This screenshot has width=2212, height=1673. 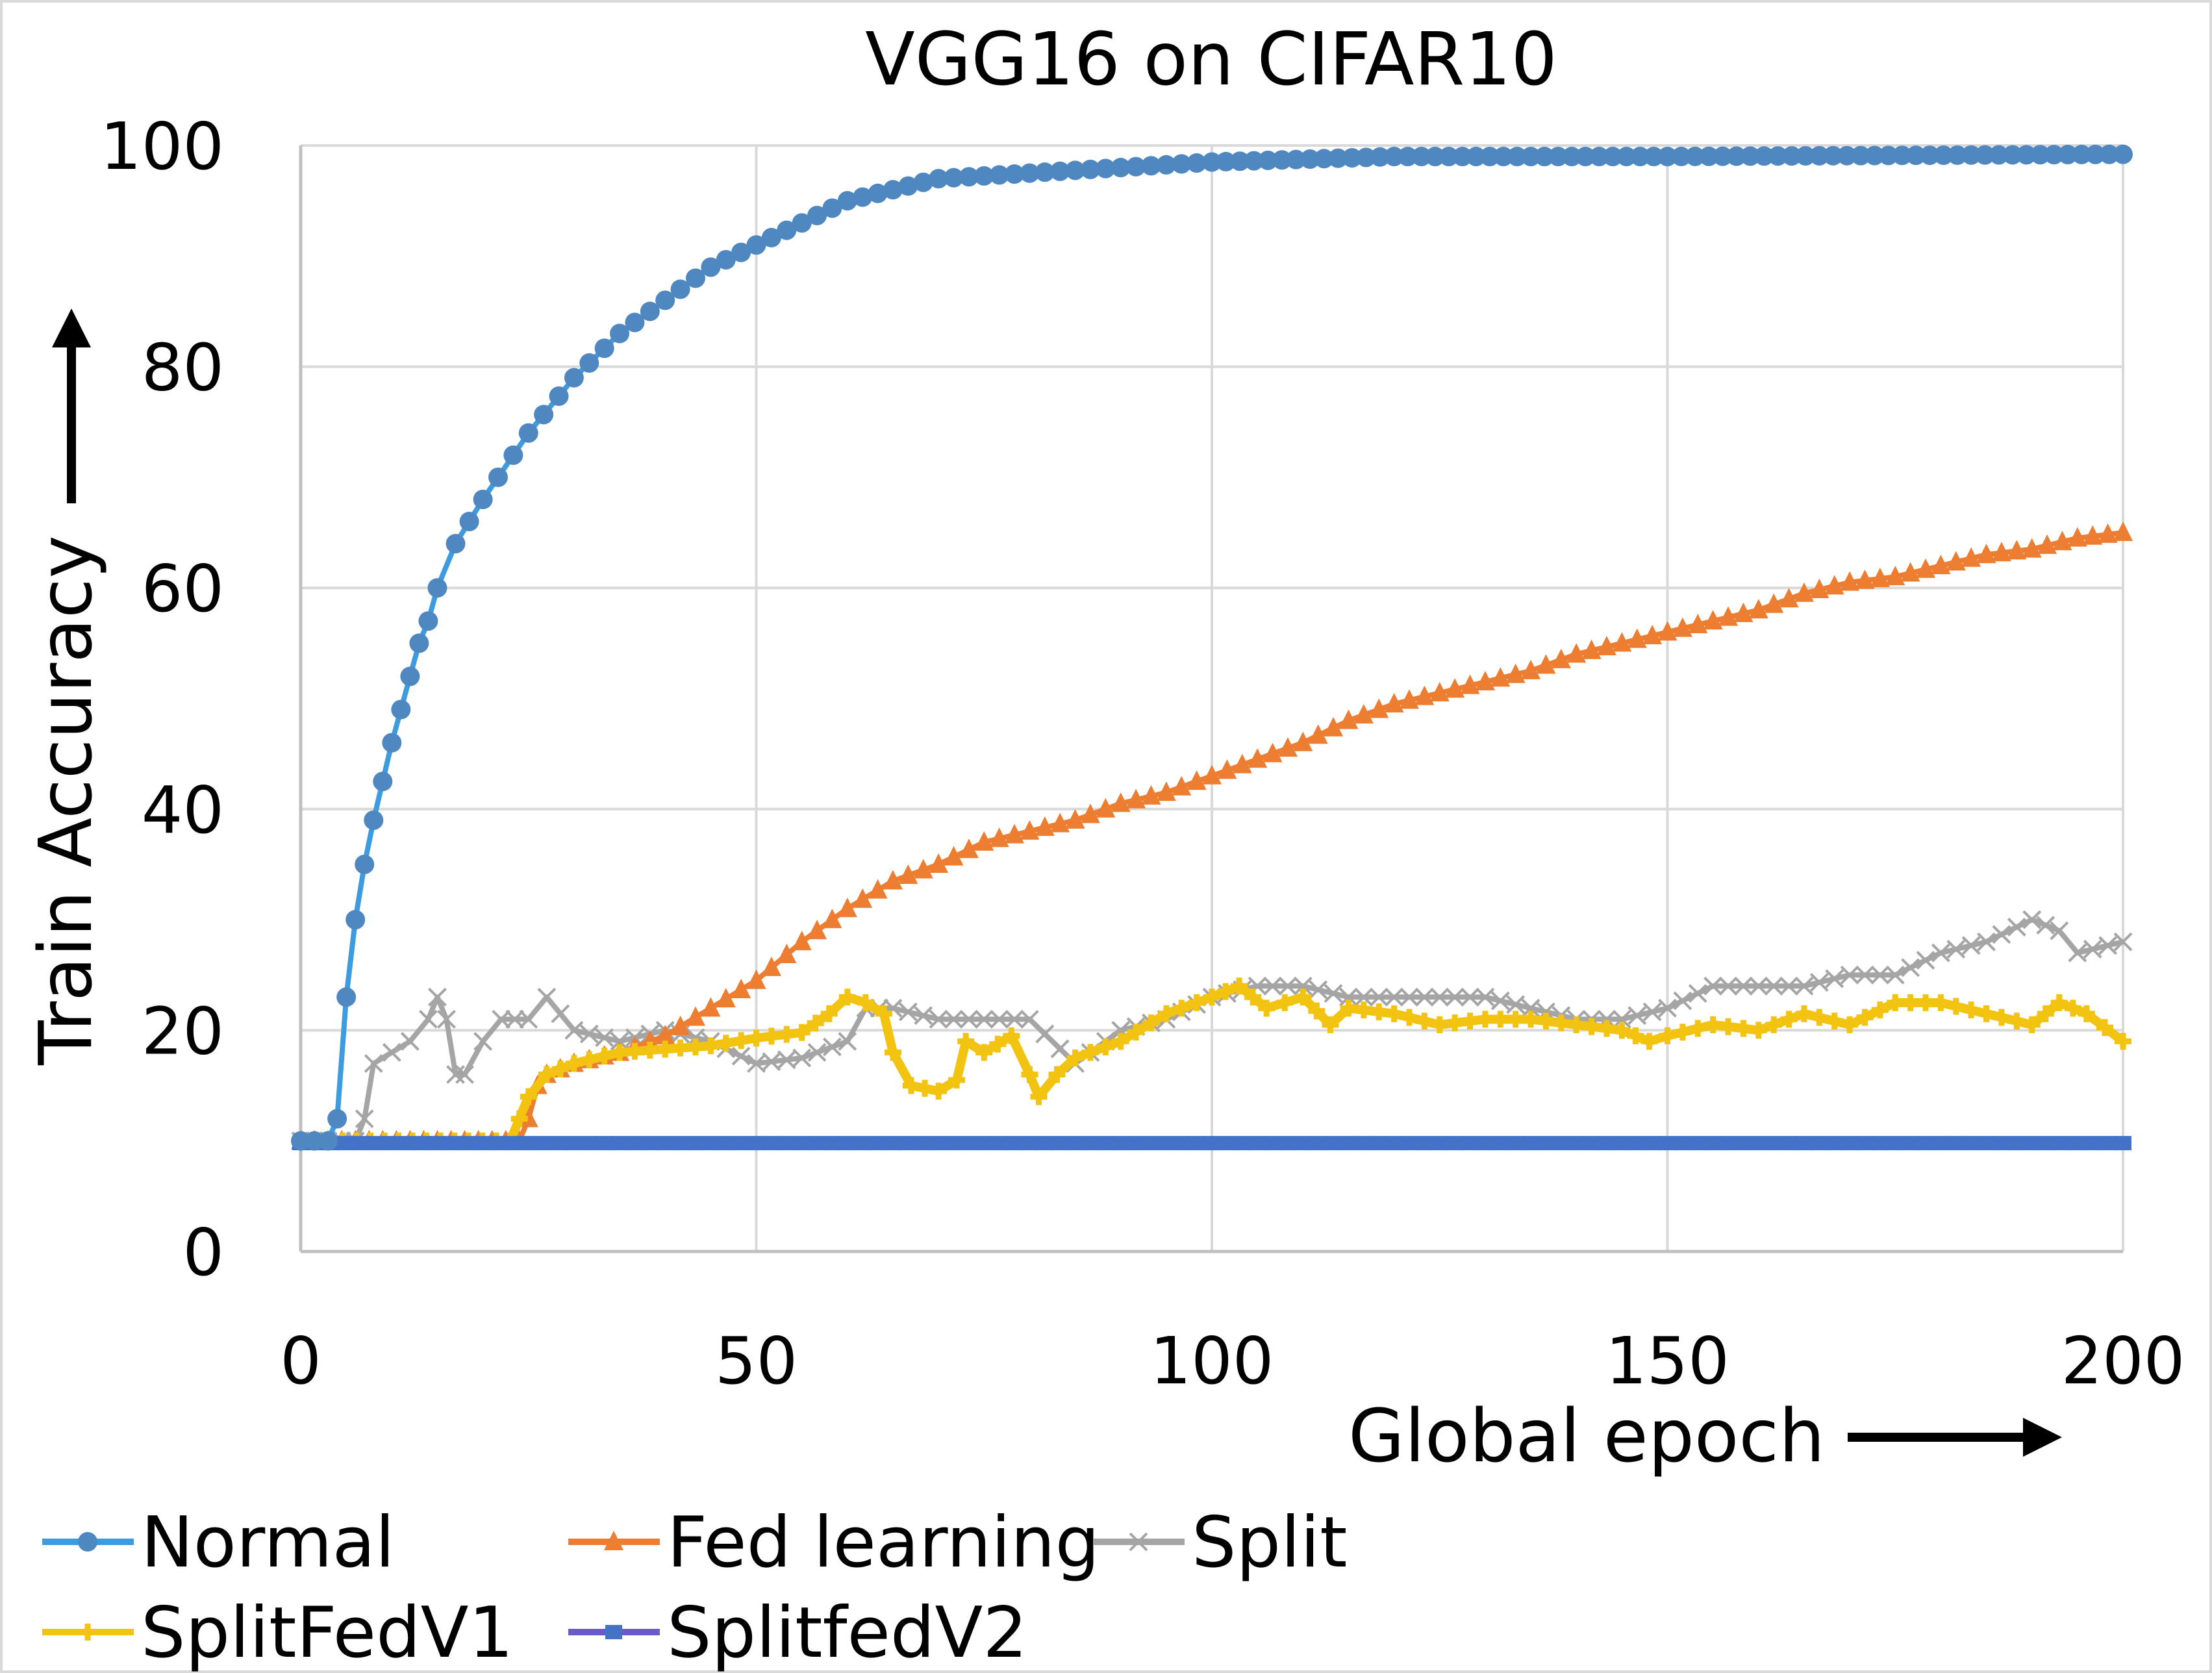 What do you see at coordinates (1587, 1437) in the screenshot?
I see `x-axis-label: Global epoch` at bounding box center [1587, 1437].